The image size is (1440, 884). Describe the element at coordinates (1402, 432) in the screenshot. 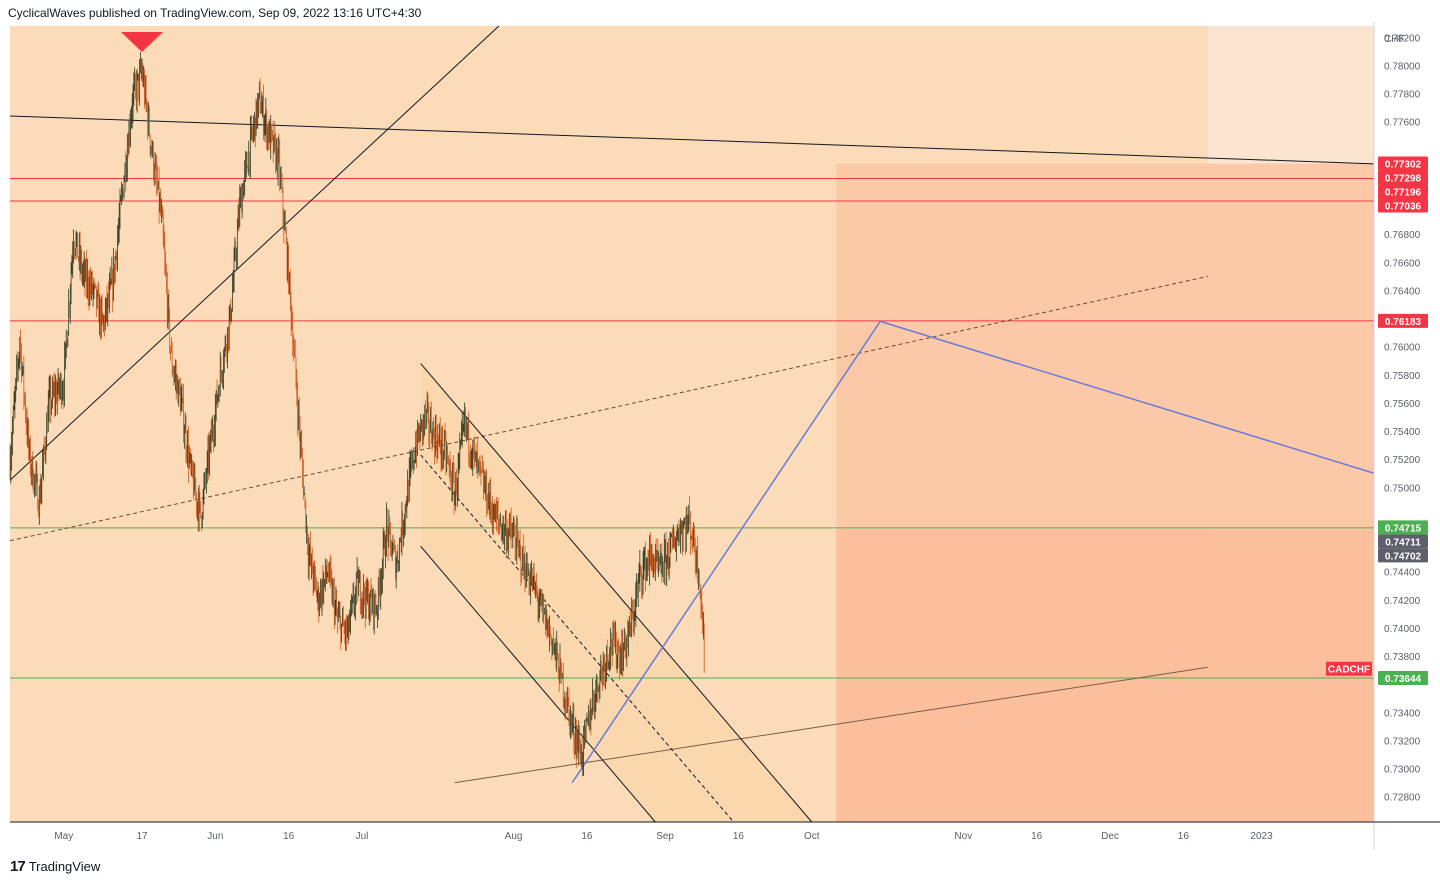

I see `y-tick-10: 0.75400` at that location.